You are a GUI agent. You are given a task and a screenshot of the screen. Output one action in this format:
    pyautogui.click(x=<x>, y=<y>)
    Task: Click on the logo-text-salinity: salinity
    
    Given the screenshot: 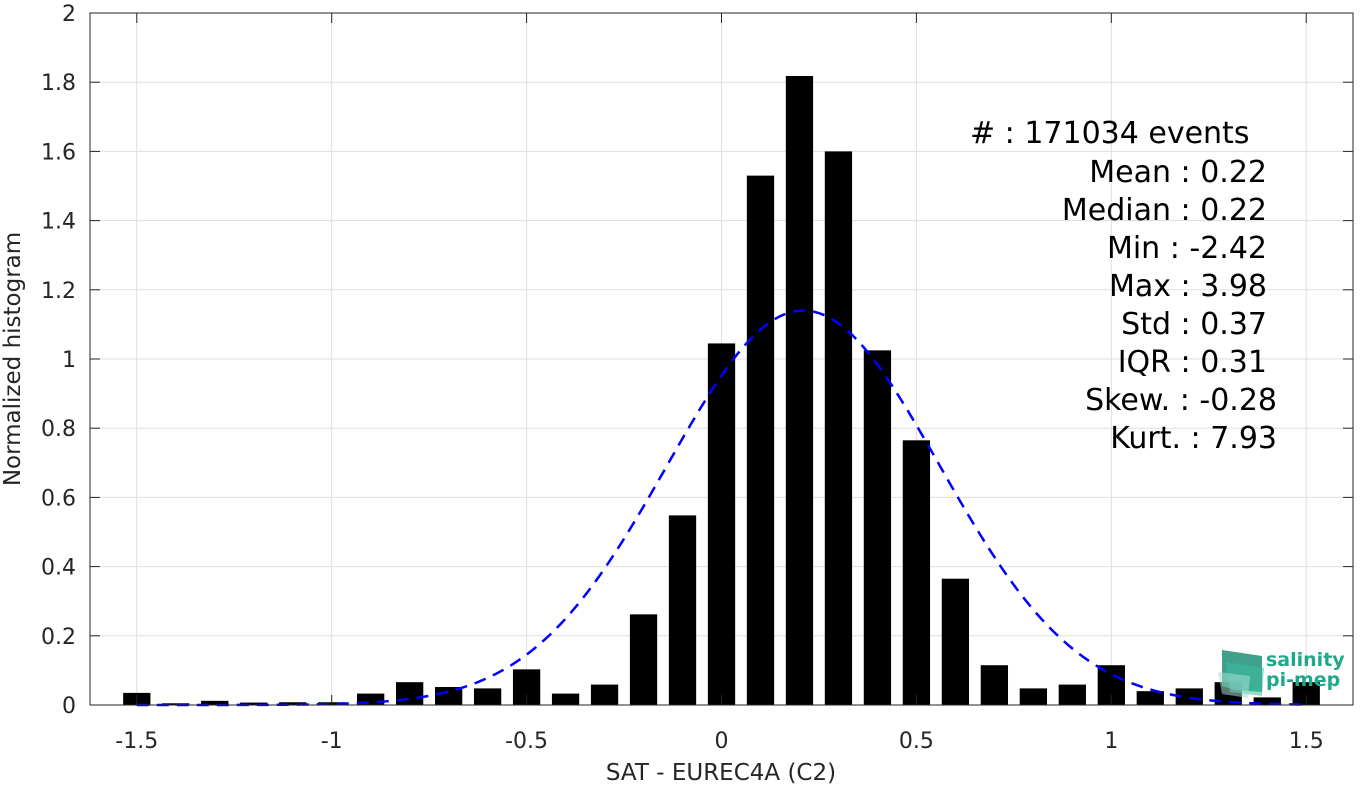 What is the action you would take?
    pyautogui.click(x=1305, y=660)
    